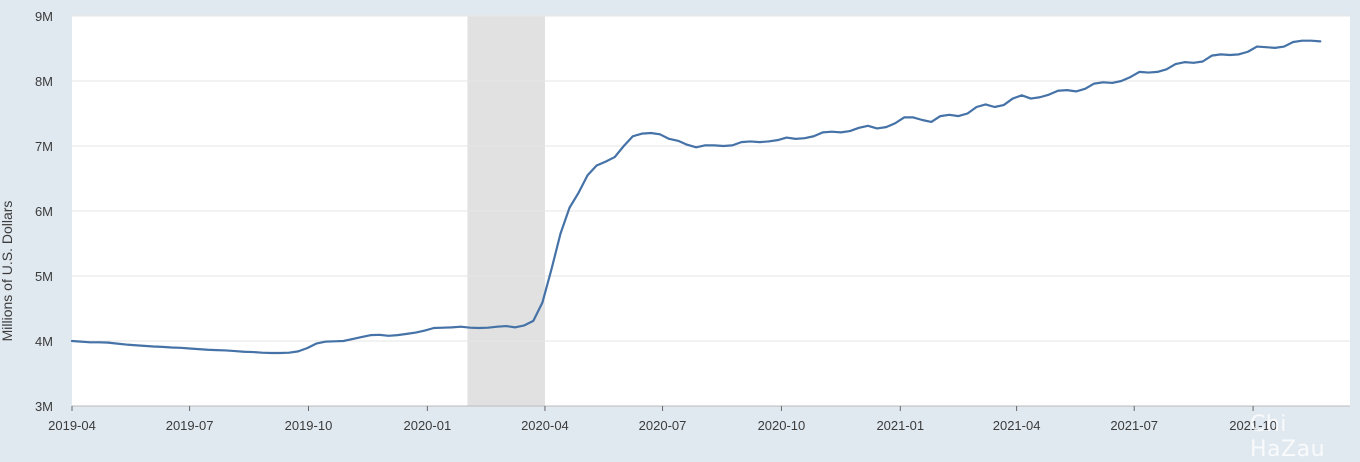 The image size is (1360, 462). What do you see at coordinates (190, 425) in the screenshot?
I see `x-tick-label: 2019-07` at bounding box center [190, 425].